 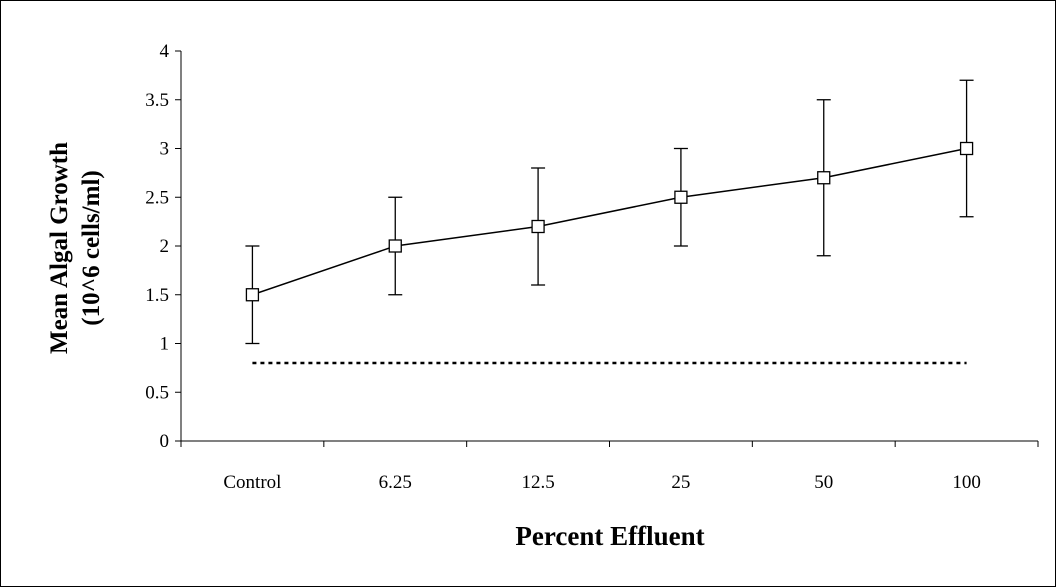 I want to click on y-tick-label: 2, so click(x=165, y=246).